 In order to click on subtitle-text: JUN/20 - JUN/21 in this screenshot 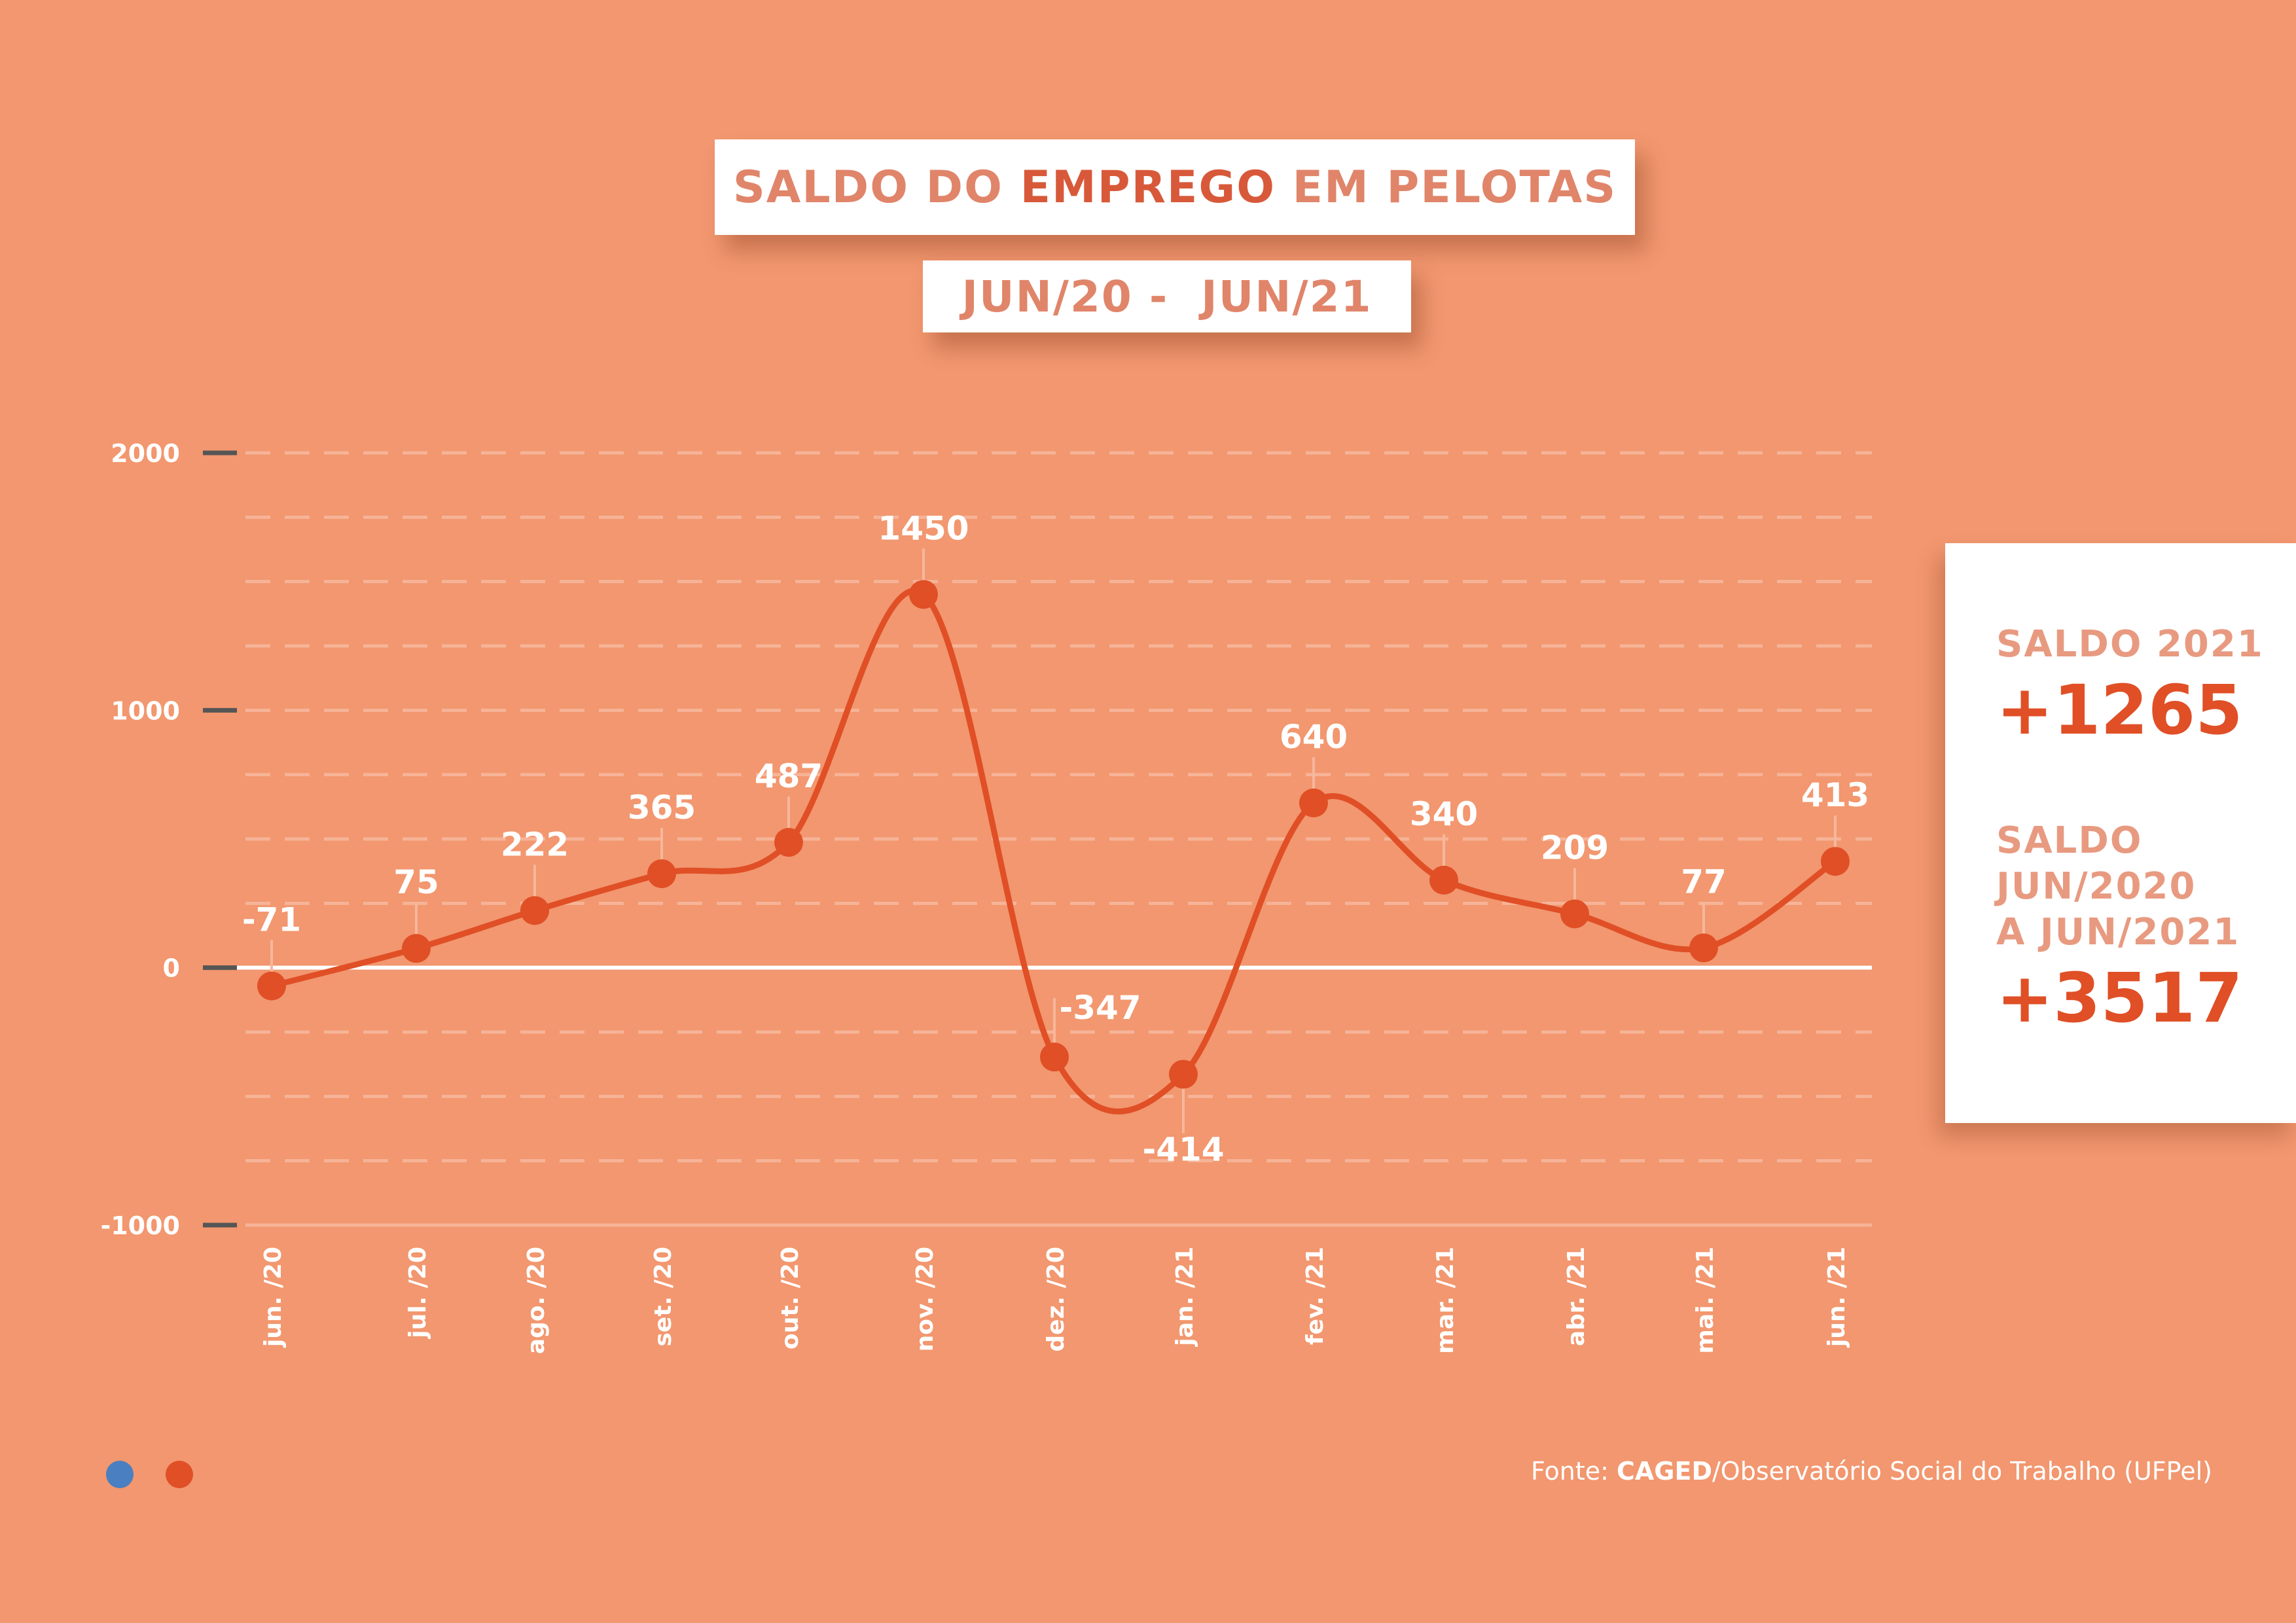, I will do `click(1166, 296)`.